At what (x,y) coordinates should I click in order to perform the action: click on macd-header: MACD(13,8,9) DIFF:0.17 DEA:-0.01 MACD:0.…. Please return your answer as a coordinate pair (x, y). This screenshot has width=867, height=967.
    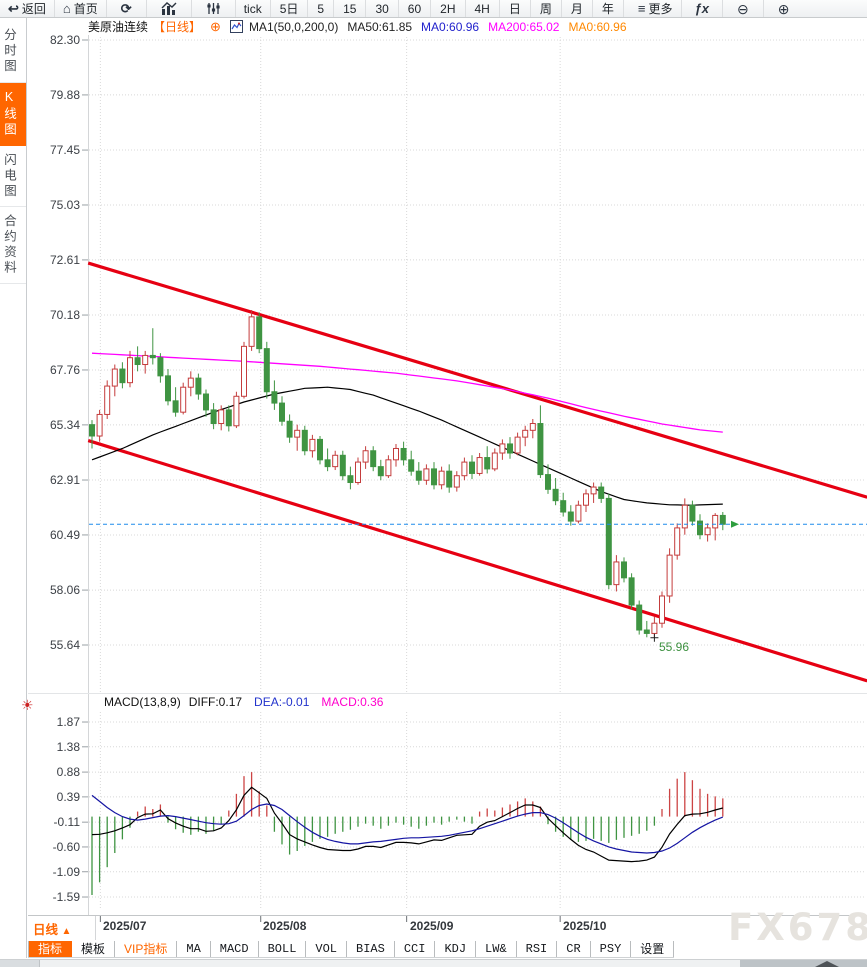
    Looking at the image, I should click on (243, 702).